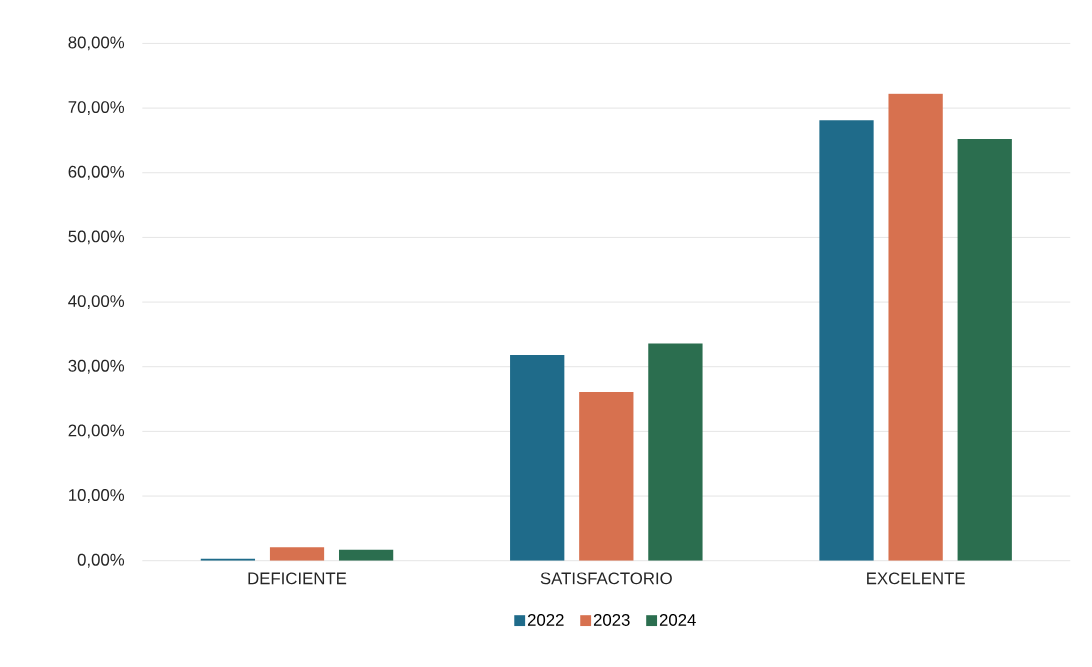 The width and height of the screenshot is (1092, 667). I want to click on x-tick-label: SATISFACTORIO, so click(606, 578).